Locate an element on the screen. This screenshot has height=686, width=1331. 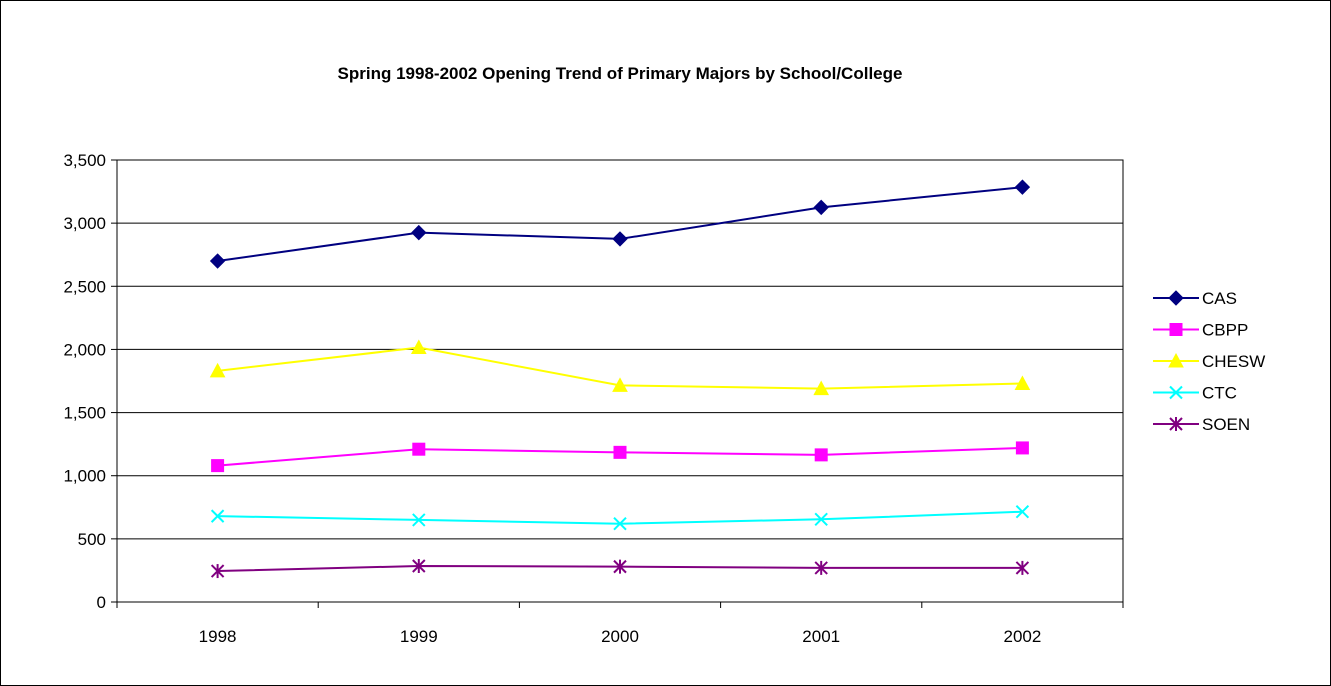
y-tick-label: 2,000 is located at coordinates (84, 349).